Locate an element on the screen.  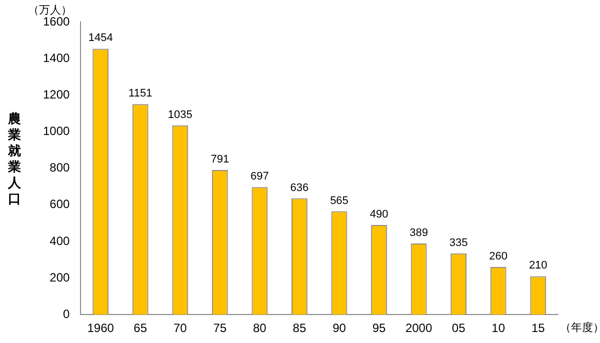
x-tick-label: 2000 is located at coordinates (418, 328).